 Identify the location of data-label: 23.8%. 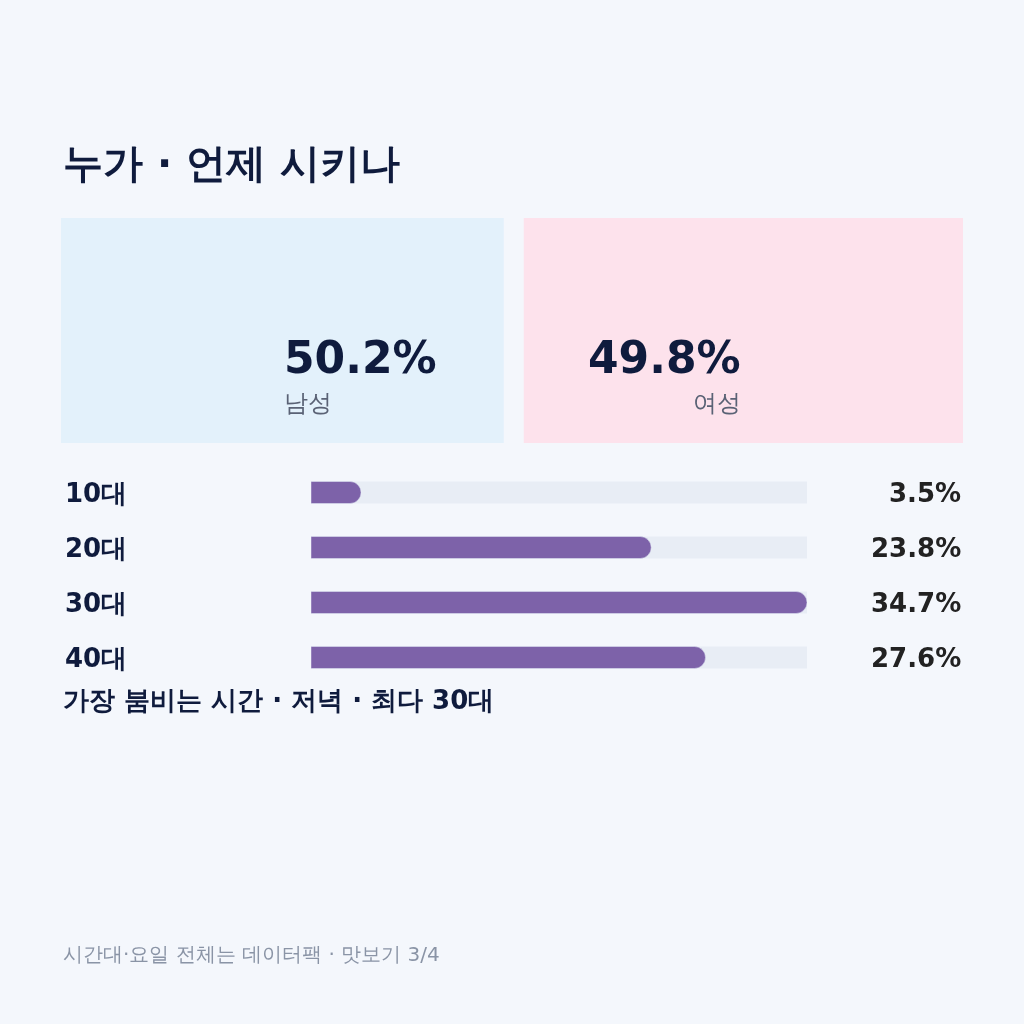
(916, 548).